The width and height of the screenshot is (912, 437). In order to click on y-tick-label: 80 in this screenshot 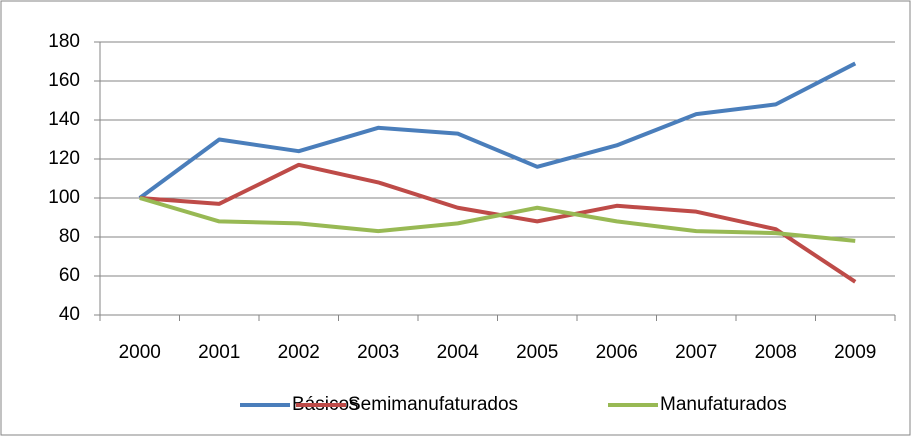, I will do `click(69, 236)`.